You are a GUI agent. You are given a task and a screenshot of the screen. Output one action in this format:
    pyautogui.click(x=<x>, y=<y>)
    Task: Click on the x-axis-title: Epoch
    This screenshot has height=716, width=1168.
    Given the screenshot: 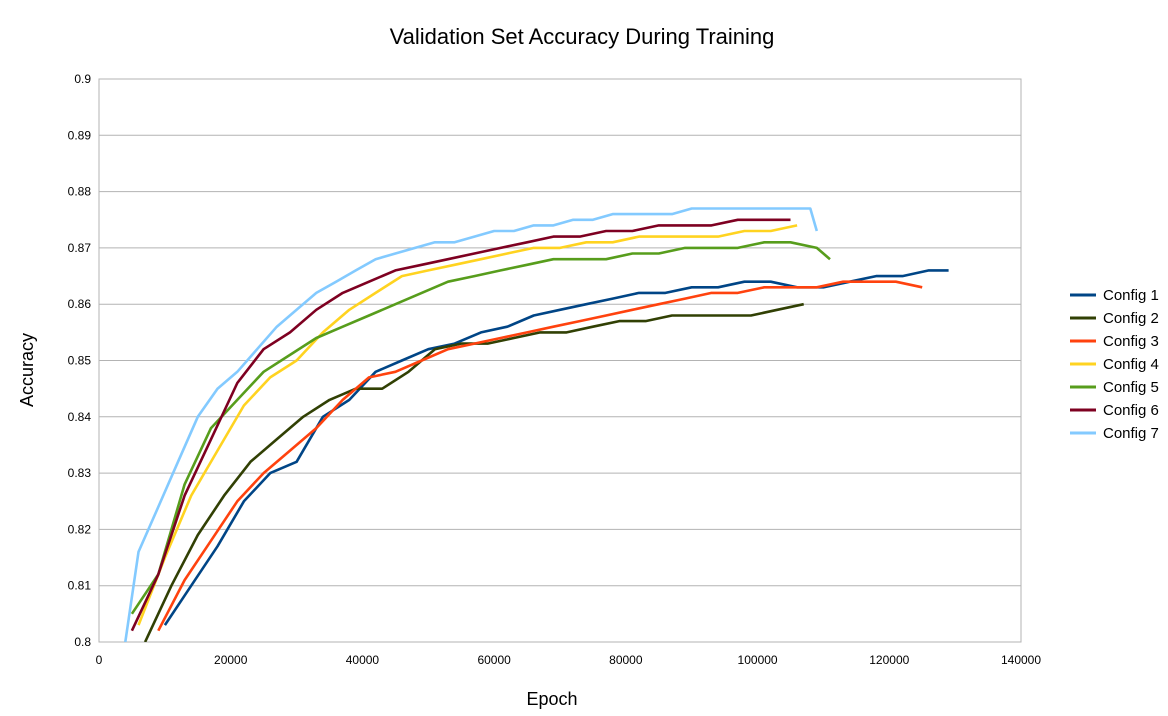 What is the action you would take?
    pyautogui.click(x=551, y=699)
    